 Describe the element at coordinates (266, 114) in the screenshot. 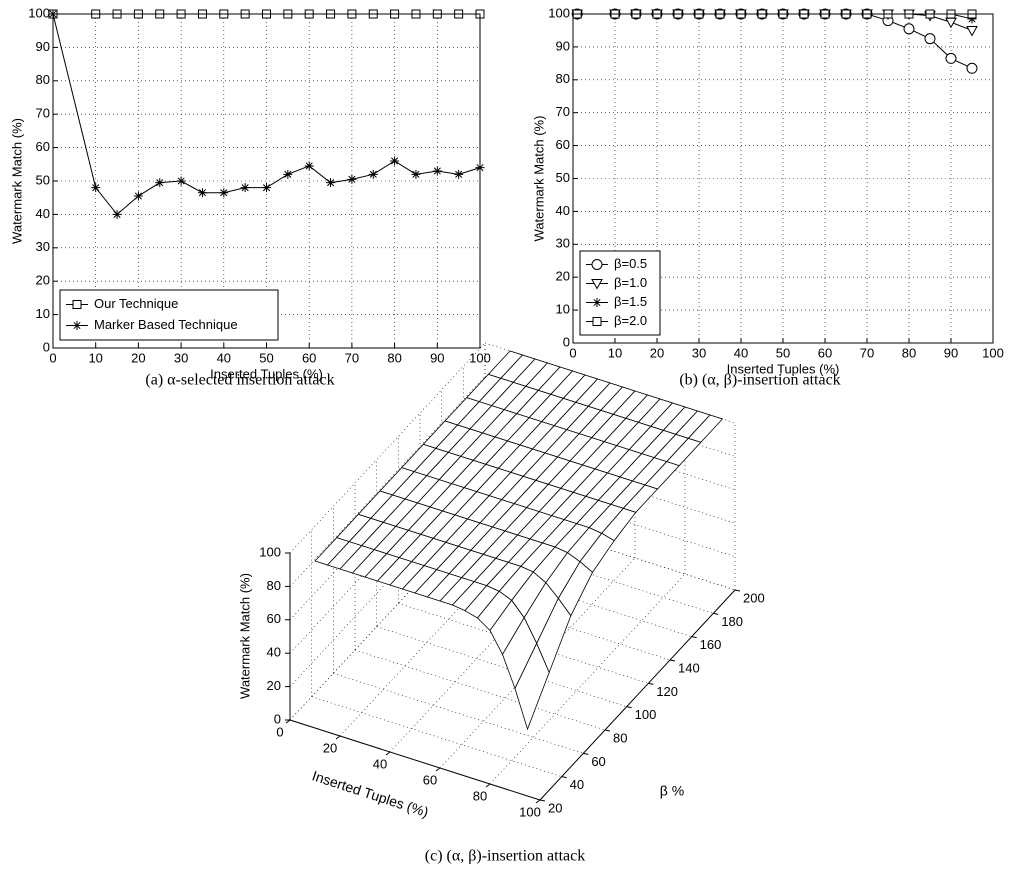

I see `series-line` at that location.